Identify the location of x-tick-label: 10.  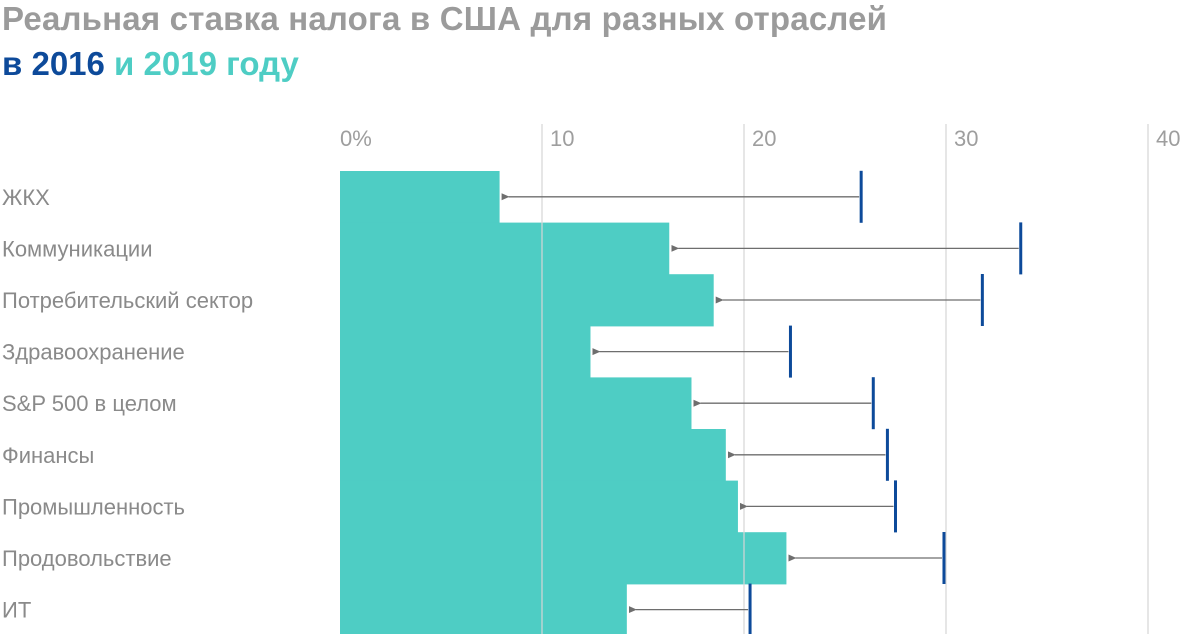
(562, 138).